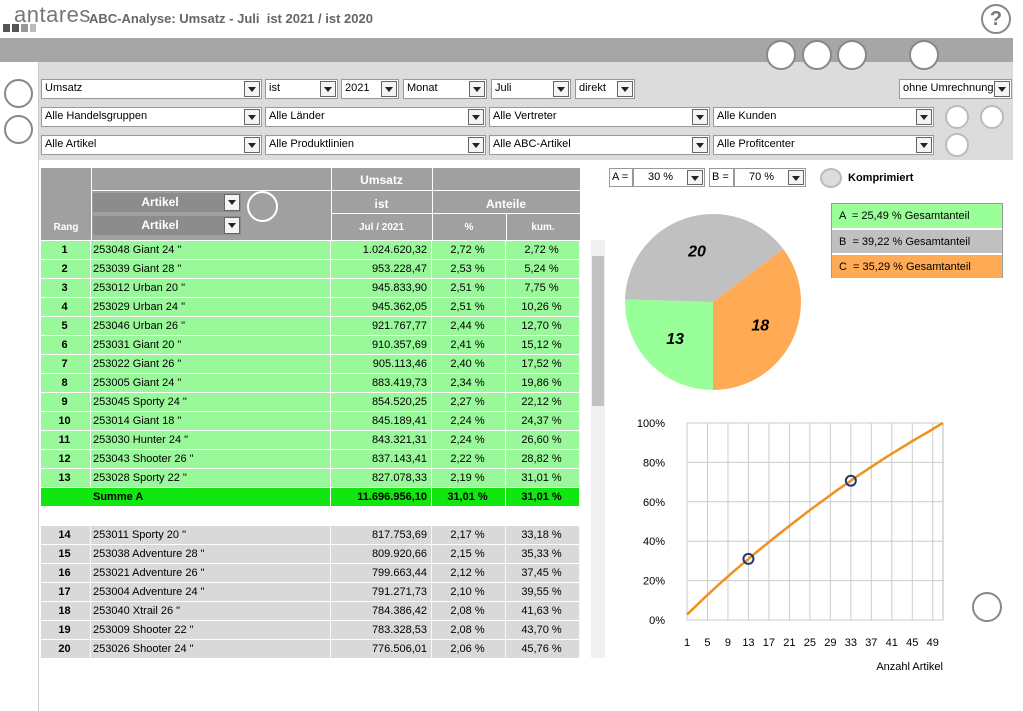 This screenshot has width=1023, height=711. I want to click on help-button: ?, so click(996, 19).